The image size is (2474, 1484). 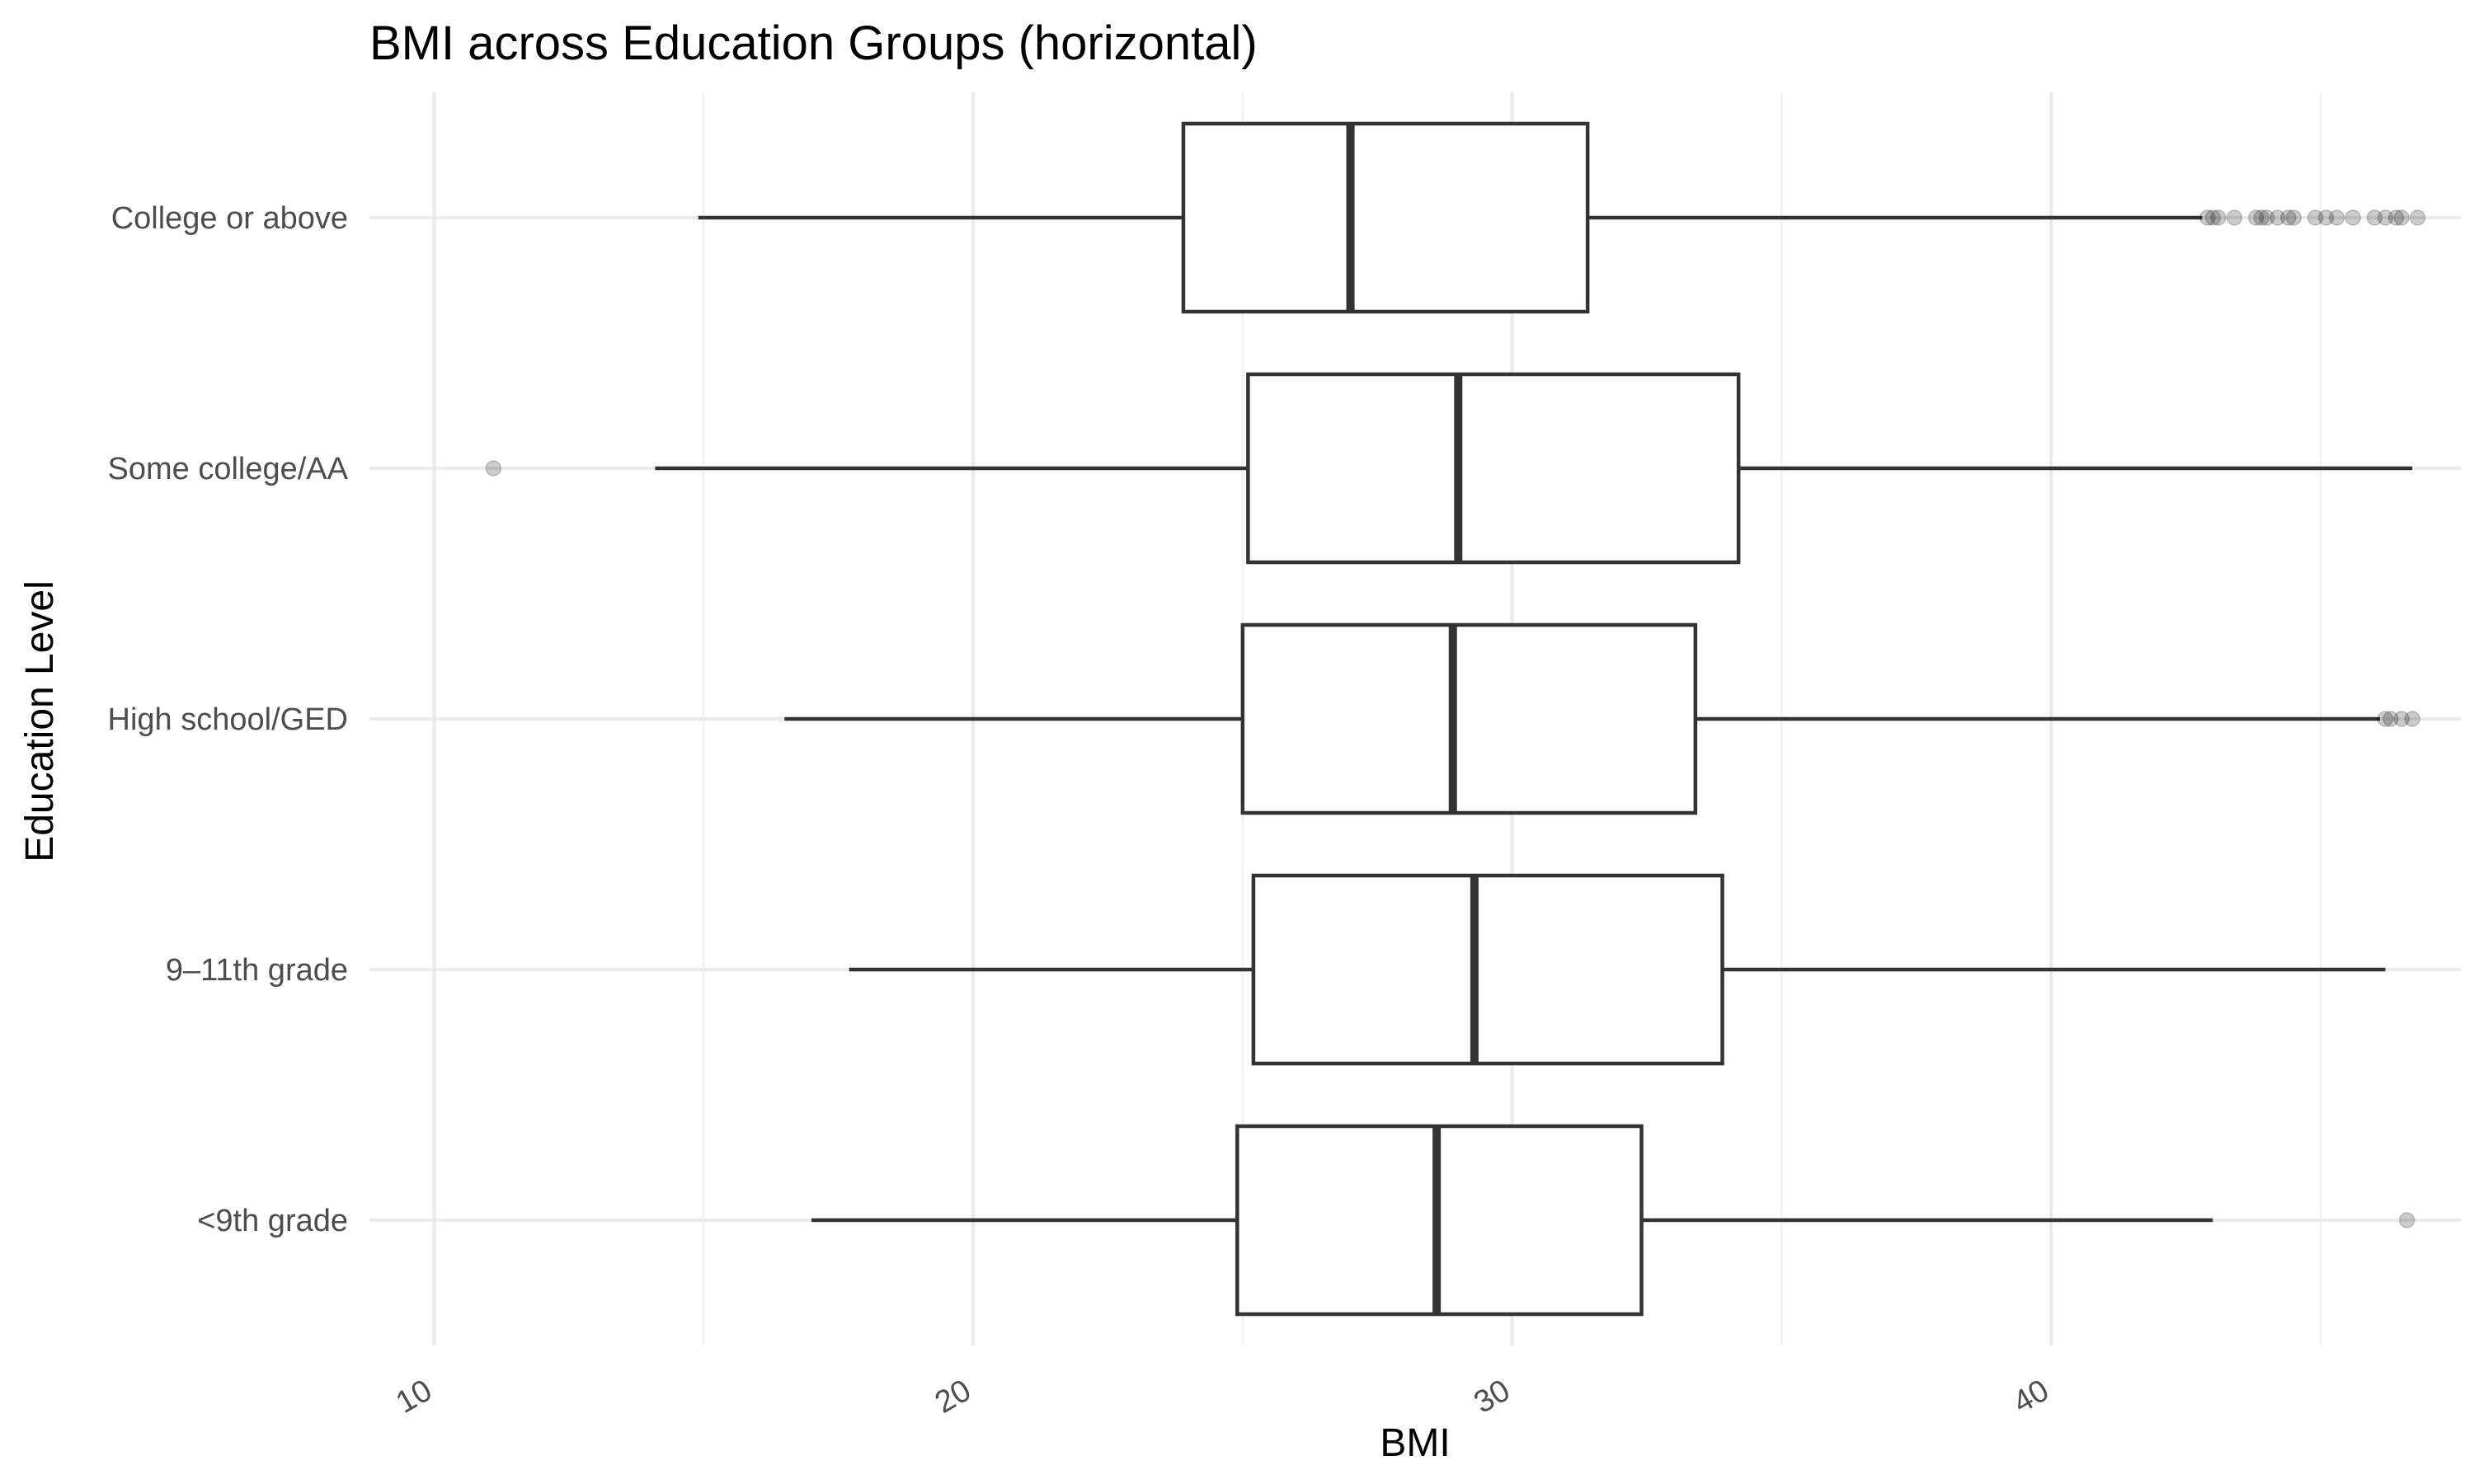 What do you see at coordinates (40, 721) in the screenshot?
I see `y-axis-title: Education Level` at bounding box center [40, 721].